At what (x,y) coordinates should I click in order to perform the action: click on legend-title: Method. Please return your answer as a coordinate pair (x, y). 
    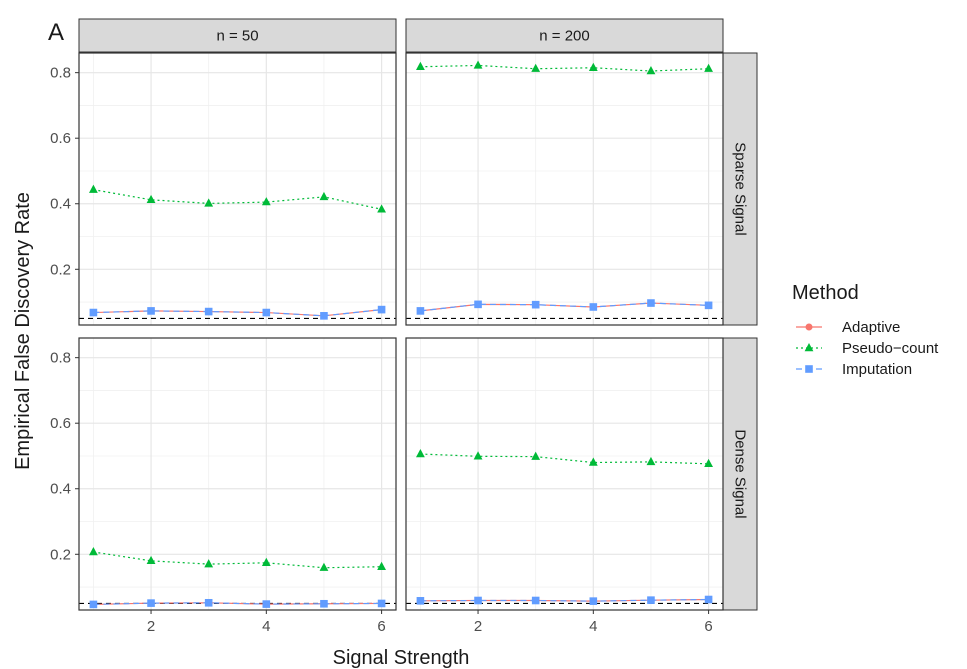
    Looking at the image, I should click on (825, 293).